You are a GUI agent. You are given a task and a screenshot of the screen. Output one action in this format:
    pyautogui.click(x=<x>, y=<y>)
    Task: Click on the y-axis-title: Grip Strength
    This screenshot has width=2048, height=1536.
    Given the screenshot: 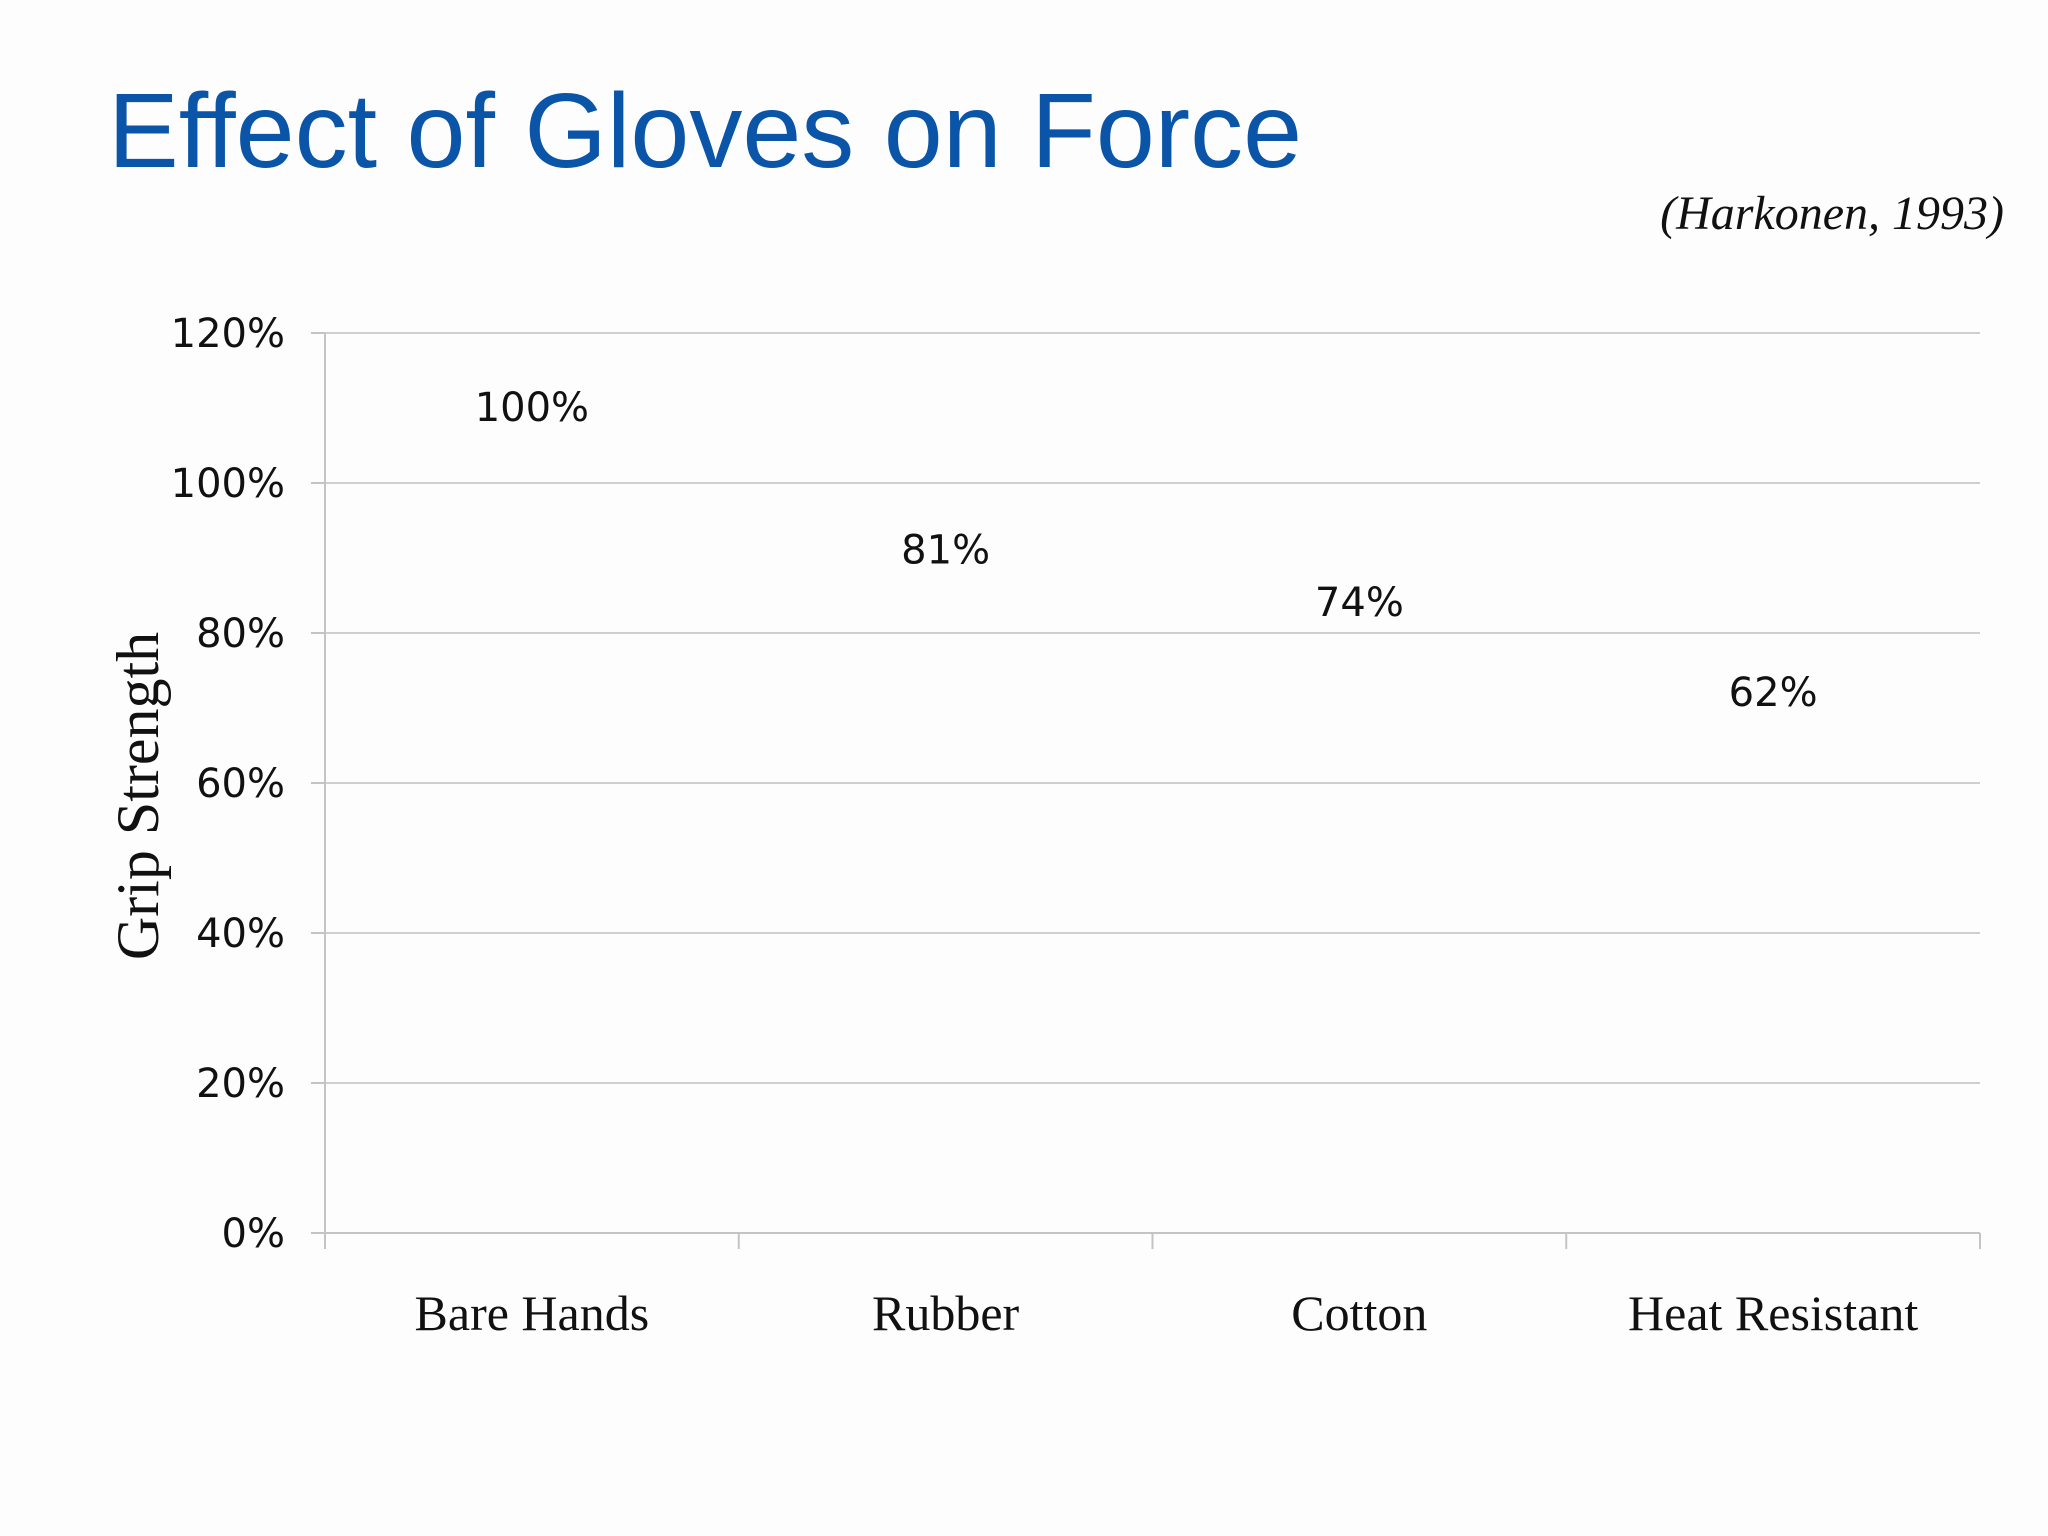 What is the action you would take?
    pyautogui.click(x=138, y=796)
    